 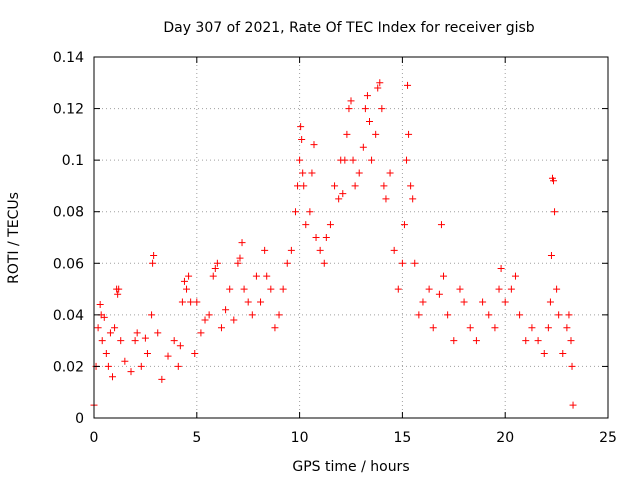 I want to click on y-axis-title: ROTI / TECUs, so click(x=14, y=238).